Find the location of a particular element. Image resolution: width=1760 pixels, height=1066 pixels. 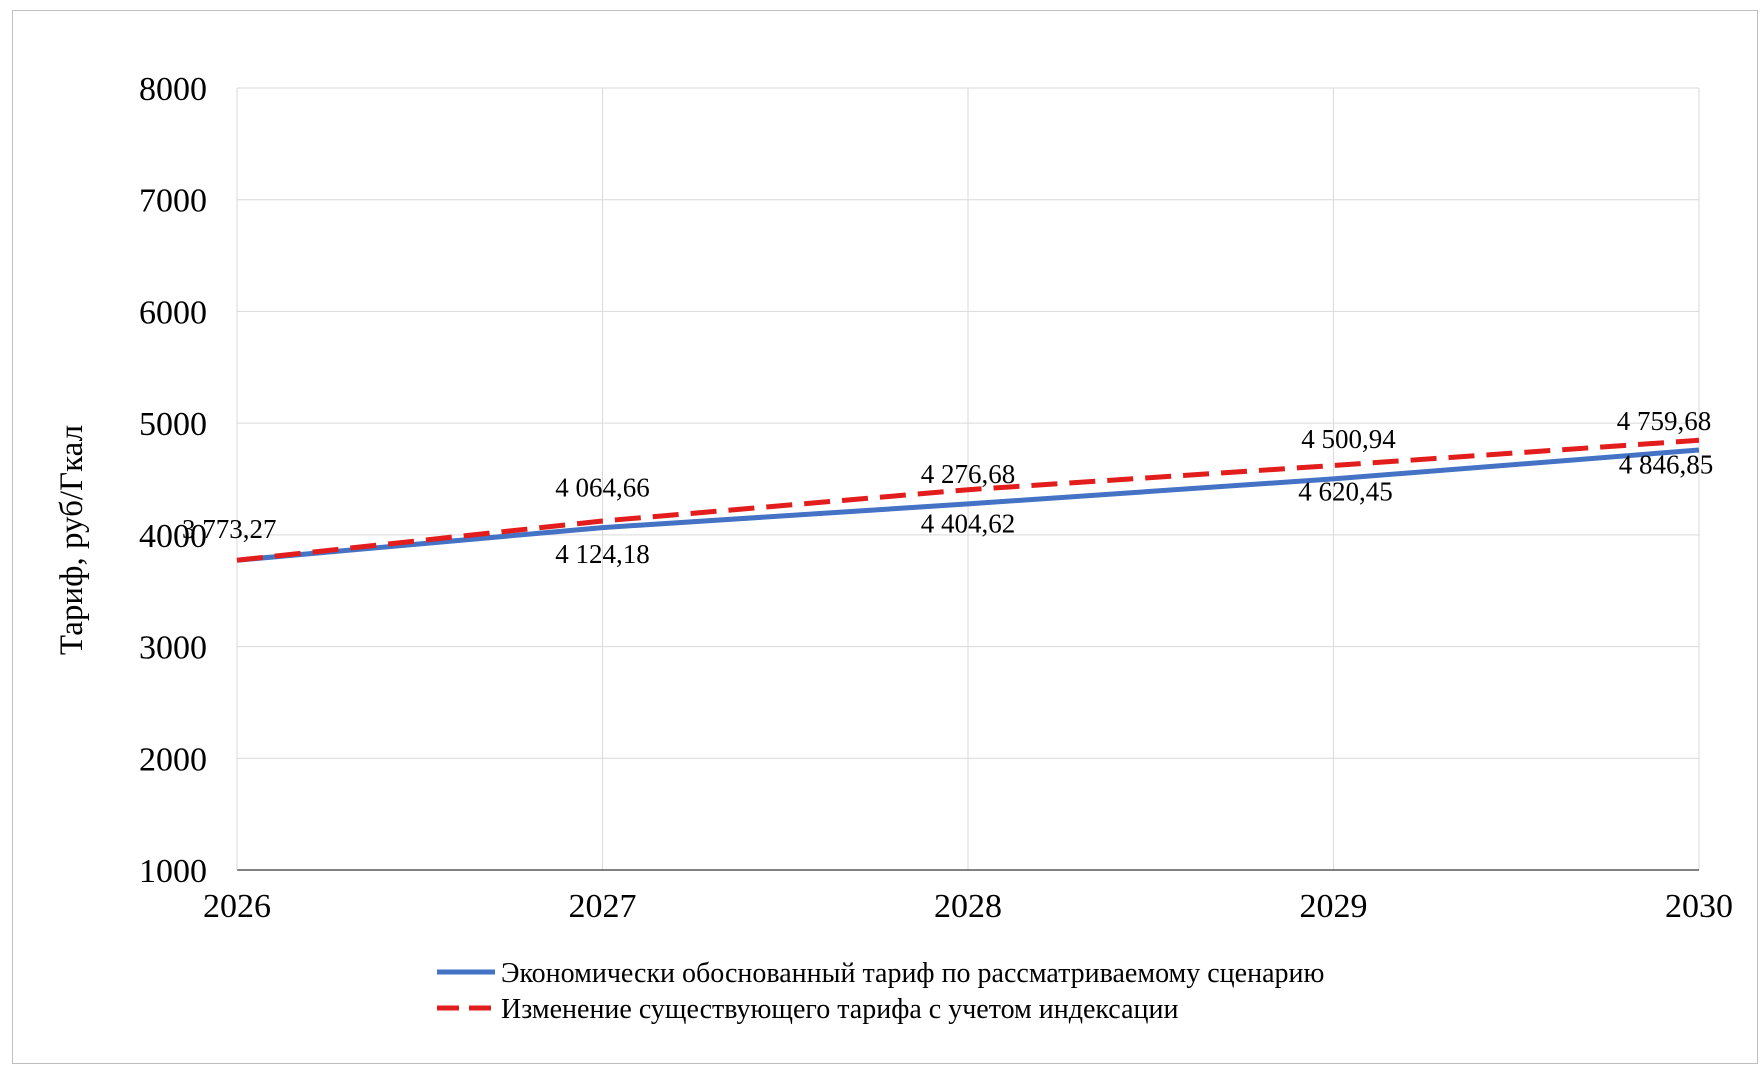

x-tick-label: 2027 is located at coordinates (603, 906).